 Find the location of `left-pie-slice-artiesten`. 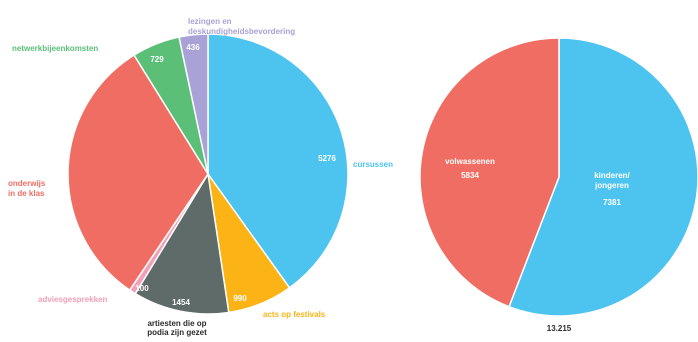

left-pie-slice-artiesten is located at coordinates (182, 243).